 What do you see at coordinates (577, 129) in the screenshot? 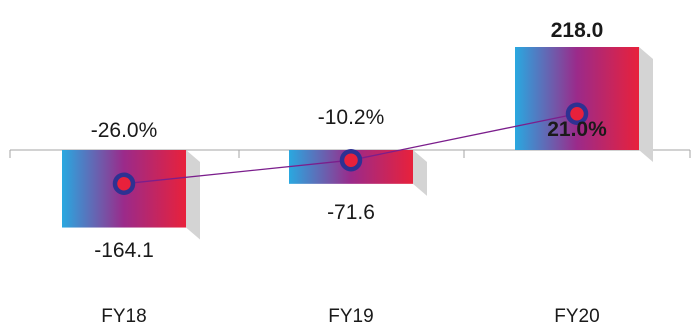
I see `percent-label: 21.0%` at bounding box center [577, 129].